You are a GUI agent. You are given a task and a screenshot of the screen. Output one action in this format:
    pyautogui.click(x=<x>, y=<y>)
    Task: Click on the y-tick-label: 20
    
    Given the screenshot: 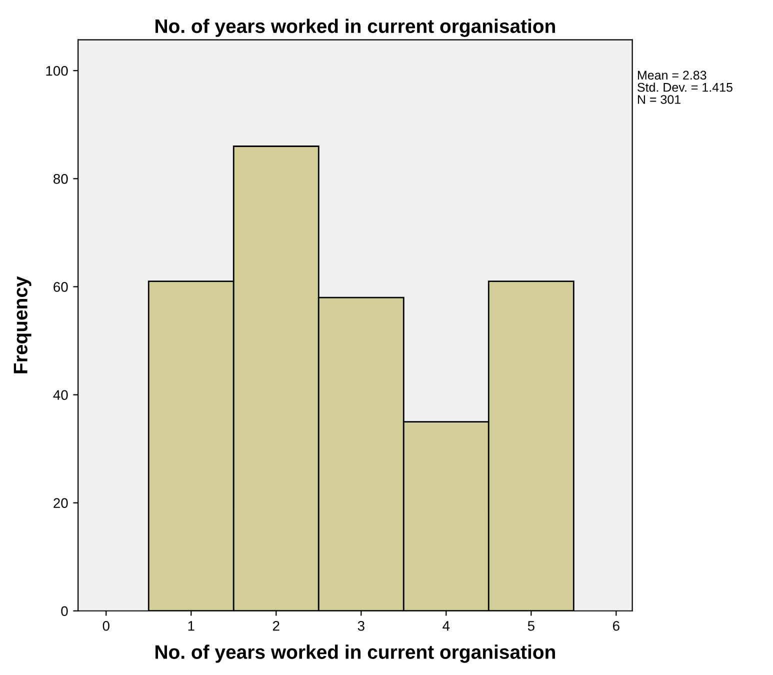 What is the action you would take?
    pyautogui.click(x=61, y=503)
    